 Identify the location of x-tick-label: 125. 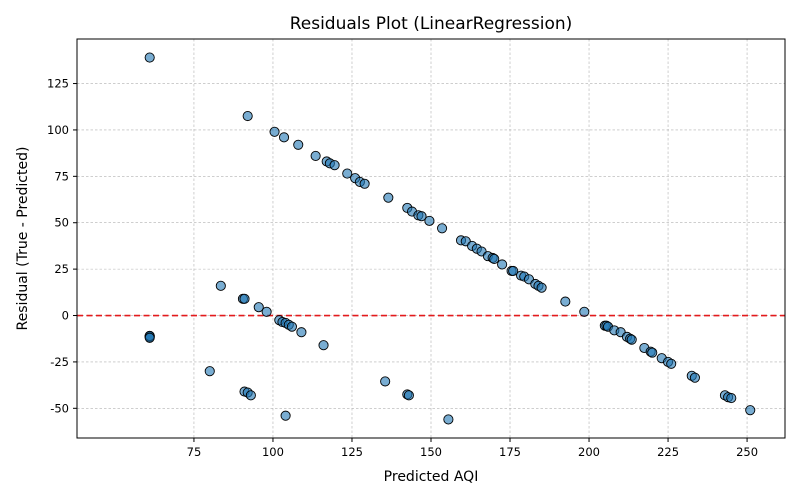
(352, 452).